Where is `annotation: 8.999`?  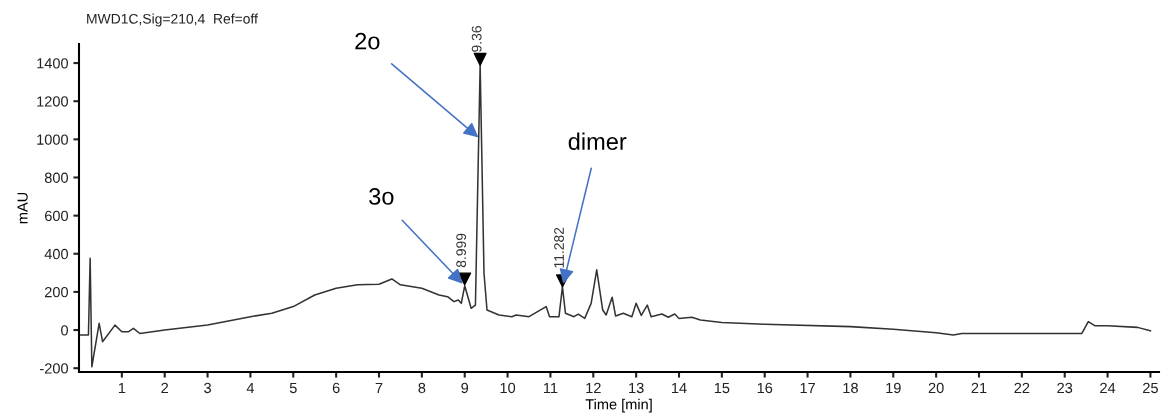 annotation: 8.999 is located at coordinates (461, 250).